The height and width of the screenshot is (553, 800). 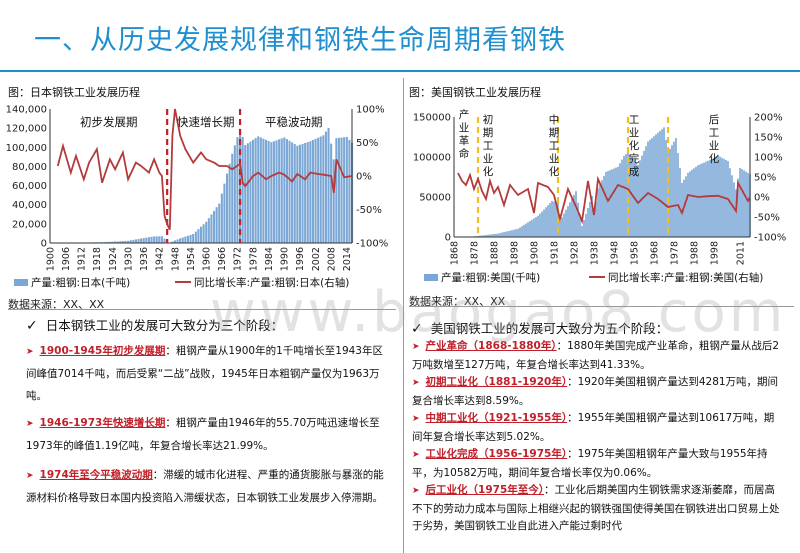 I want to click on x-tick-label: 1928, so click(x=574, y=253).